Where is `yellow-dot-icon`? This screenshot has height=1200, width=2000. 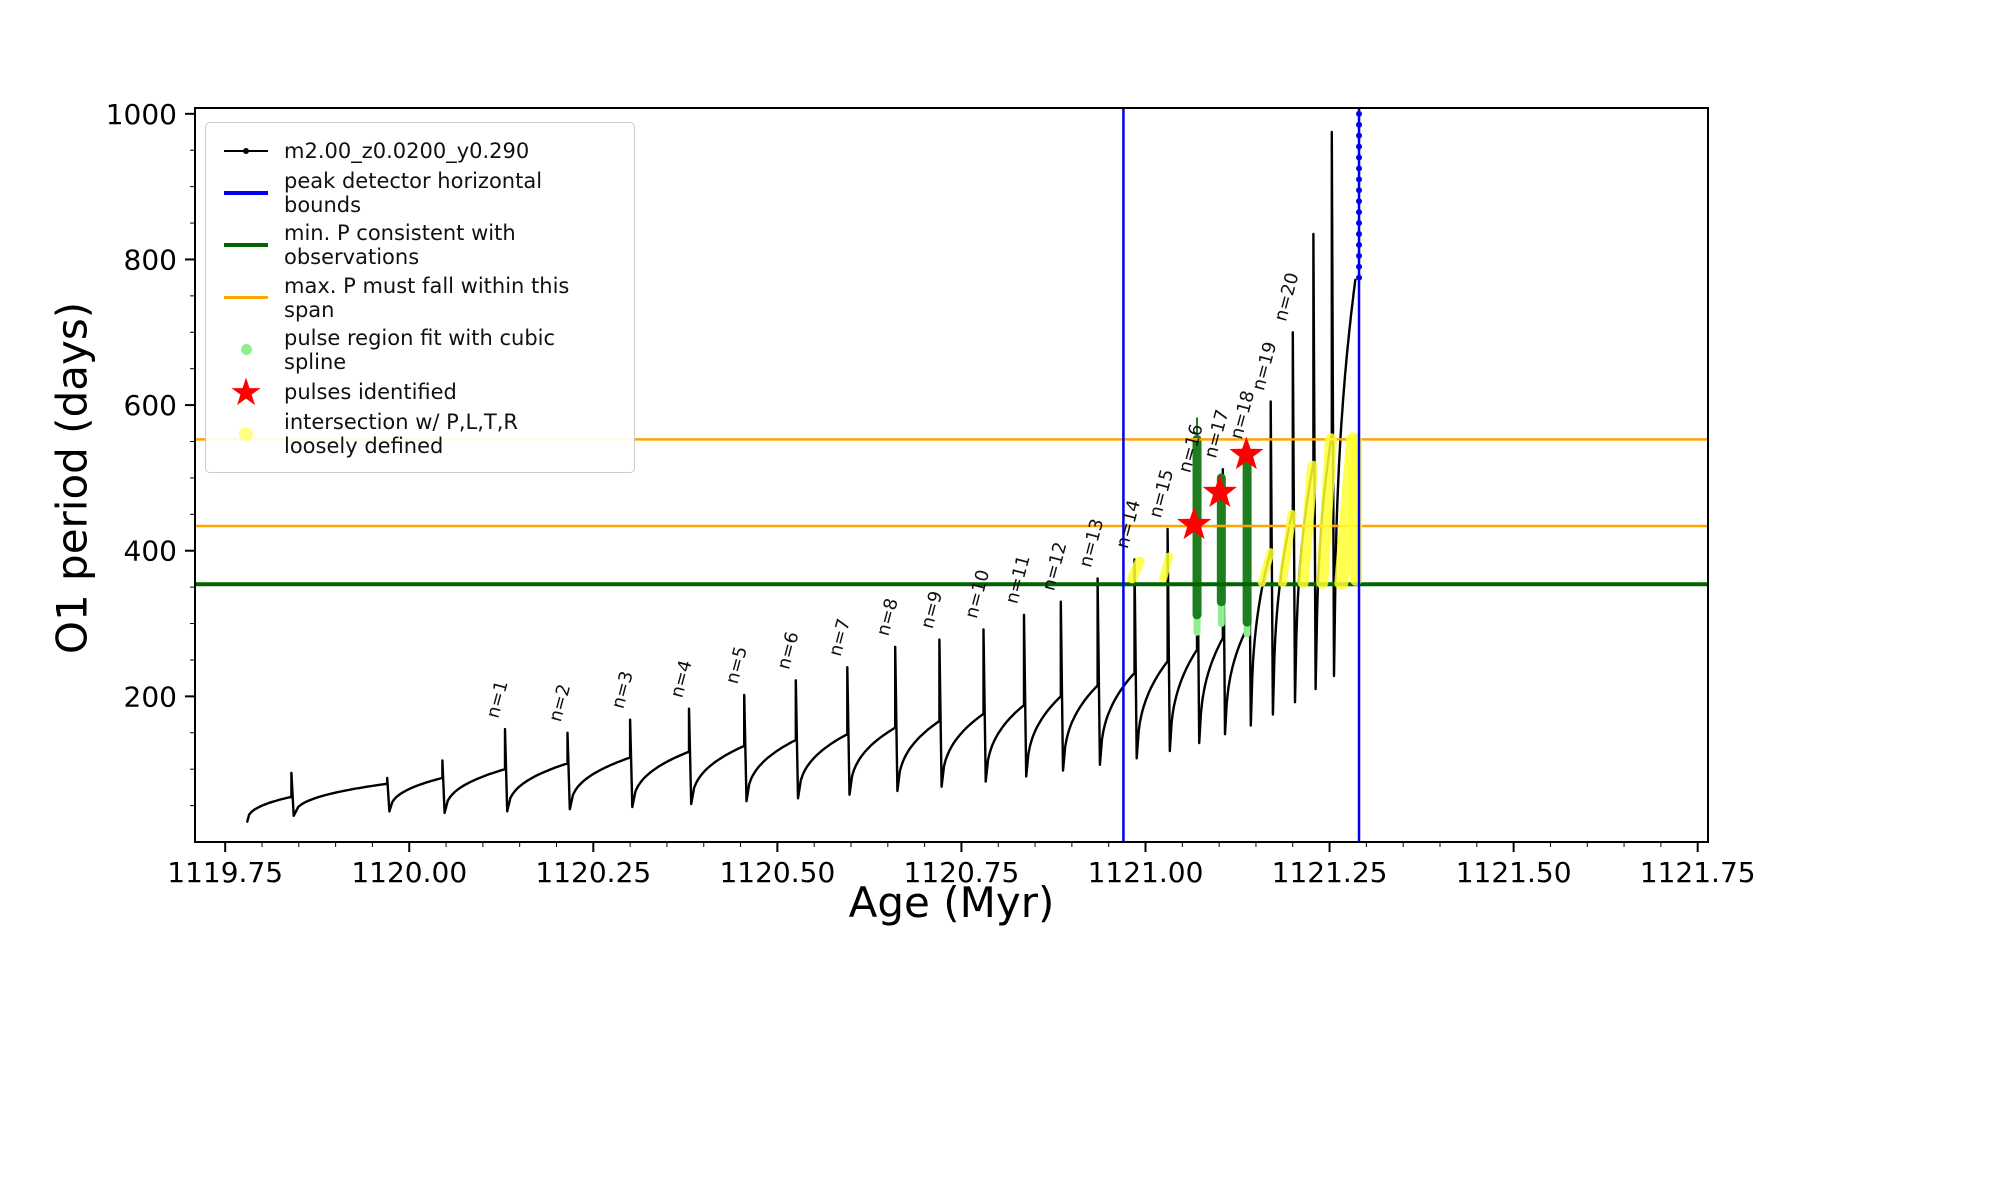 yellow-dot-icon is located at coordinates (246, 434).